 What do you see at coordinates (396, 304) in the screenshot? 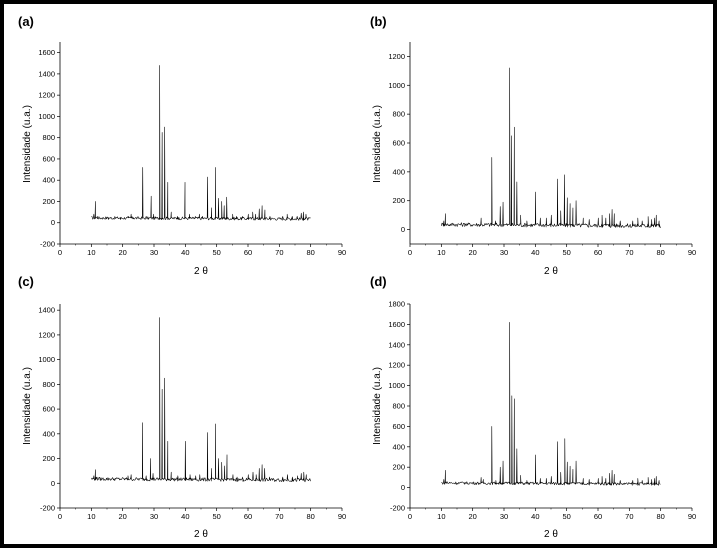
I see `y-tick-label: 1800` at bounding box center [396, 304].